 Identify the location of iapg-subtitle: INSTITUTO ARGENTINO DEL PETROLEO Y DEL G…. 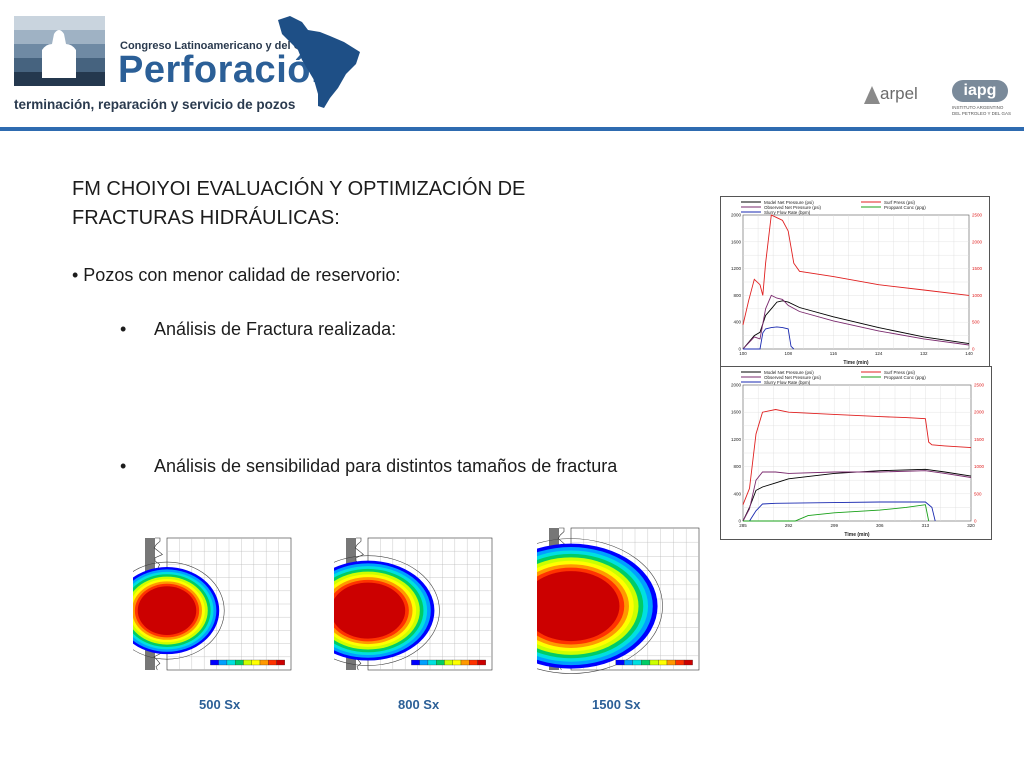
(982, 110).